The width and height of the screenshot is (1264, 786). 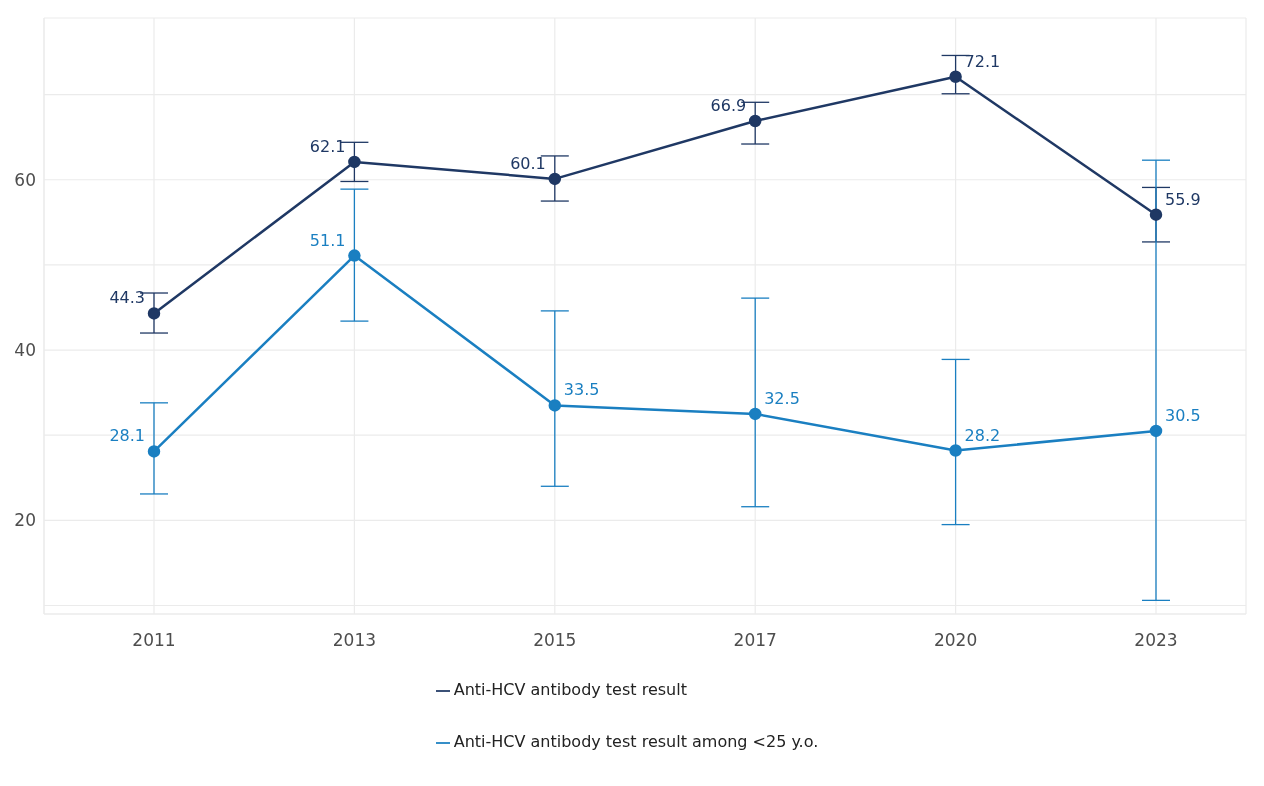 I want to click on legend-label: Anti-HCV antibody test result among <25 y.o., so click(x=636, y=741).